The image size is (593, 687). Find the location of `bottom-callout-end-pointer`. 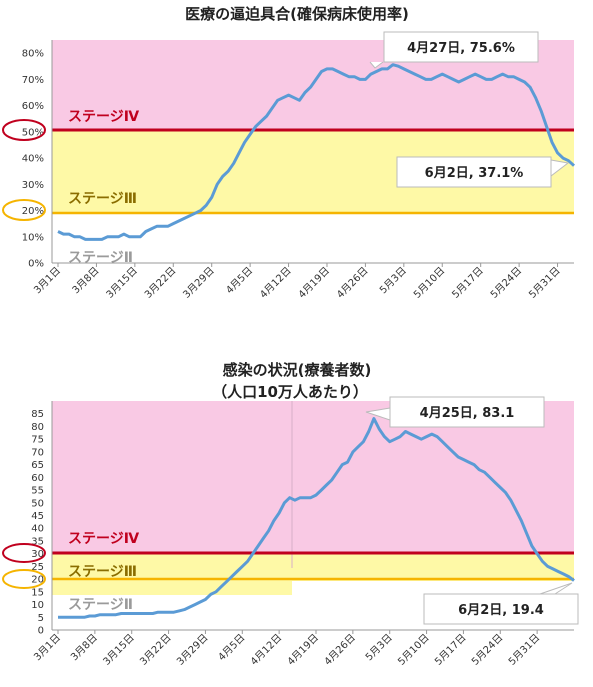

bottom-callout-end-pointer is located at coordinates (556, 588).